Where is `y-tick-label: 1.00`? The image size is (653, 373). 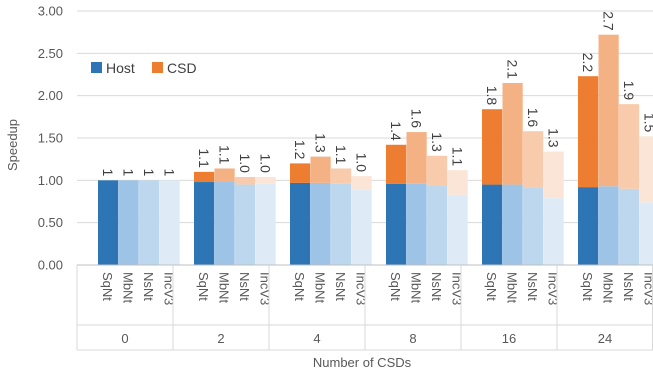
y-tick-label: 1.00 is located at coordinates (50, 180).